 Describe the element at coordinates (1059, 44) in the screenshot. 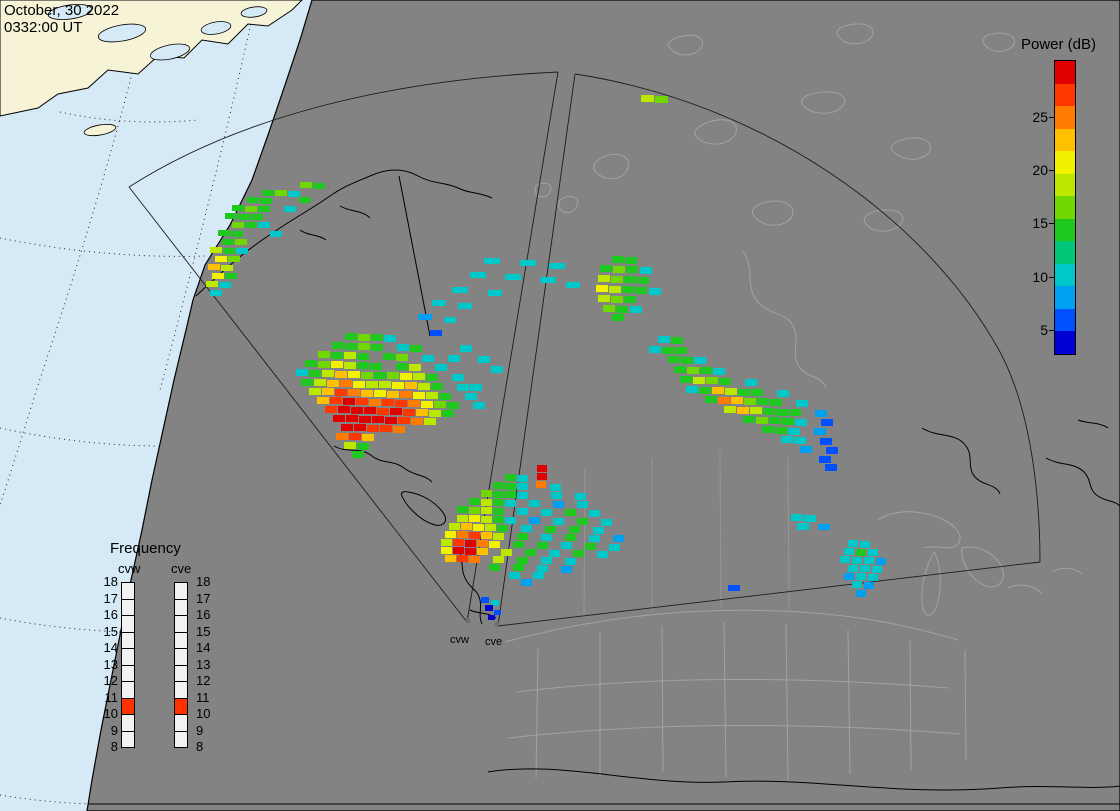

I see `colorbar-title: Power (dB)` at that location.